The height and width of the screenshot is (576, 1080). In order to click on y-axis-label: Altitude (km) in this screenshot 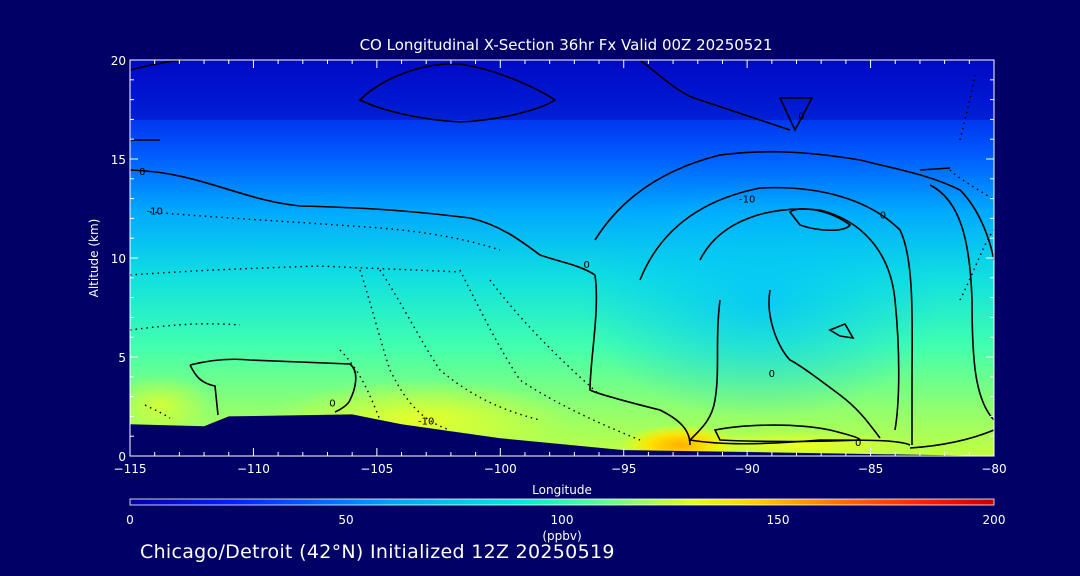, I will do `click(94, 258)`.